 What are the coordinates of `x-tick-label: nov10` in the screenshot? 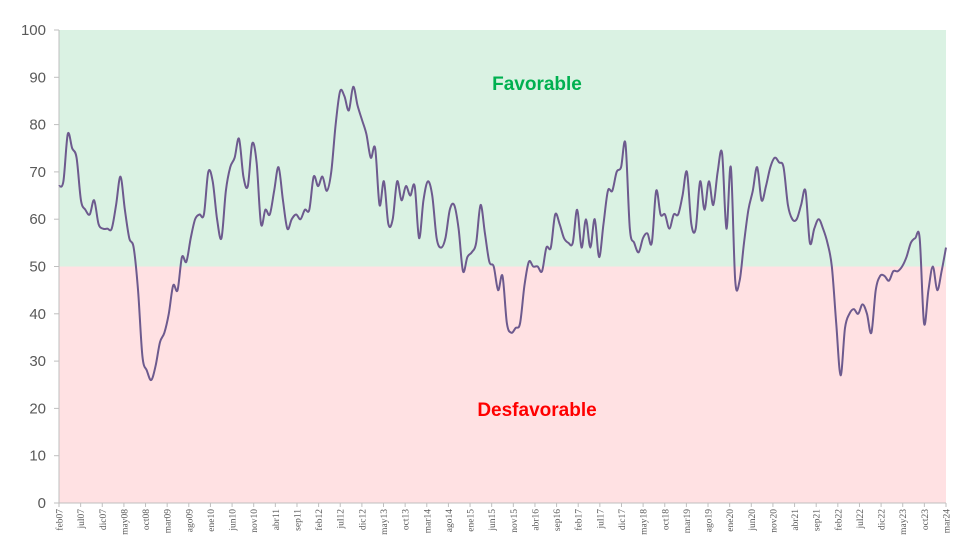 It's located at (255, 521).